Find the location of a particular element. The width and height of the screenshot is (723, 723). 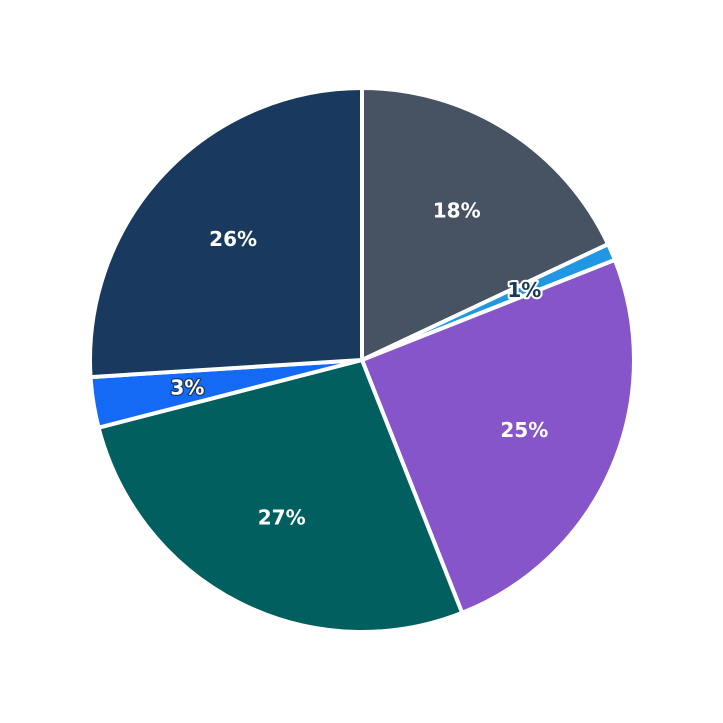

pie-slice-18pct is located at coordinates (485, 224).